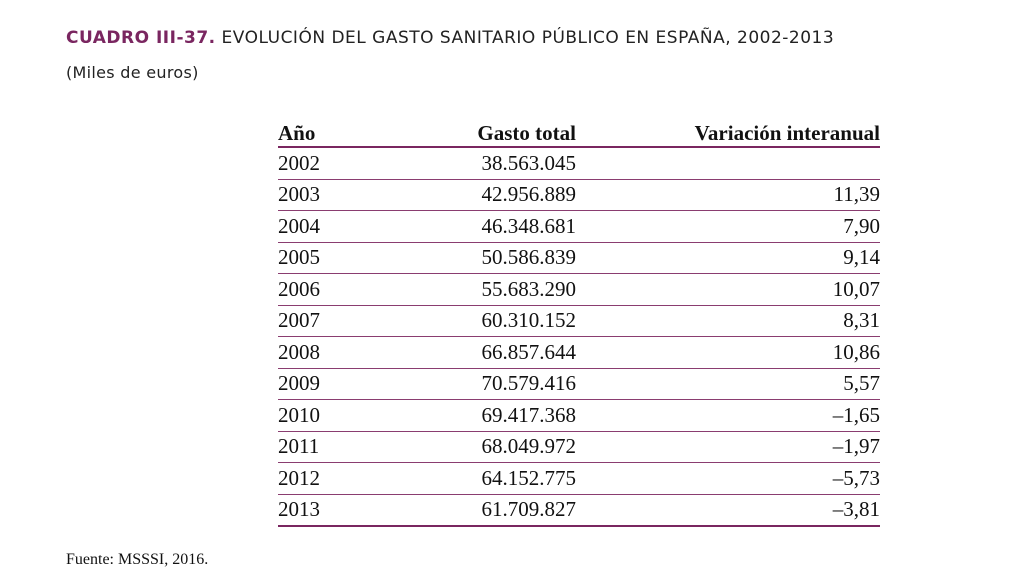 This screenshot has width=1024, height=577. Describe the element at coordinates (343, 447) in the screenshot. I see `cell-year: 2011` at that location.